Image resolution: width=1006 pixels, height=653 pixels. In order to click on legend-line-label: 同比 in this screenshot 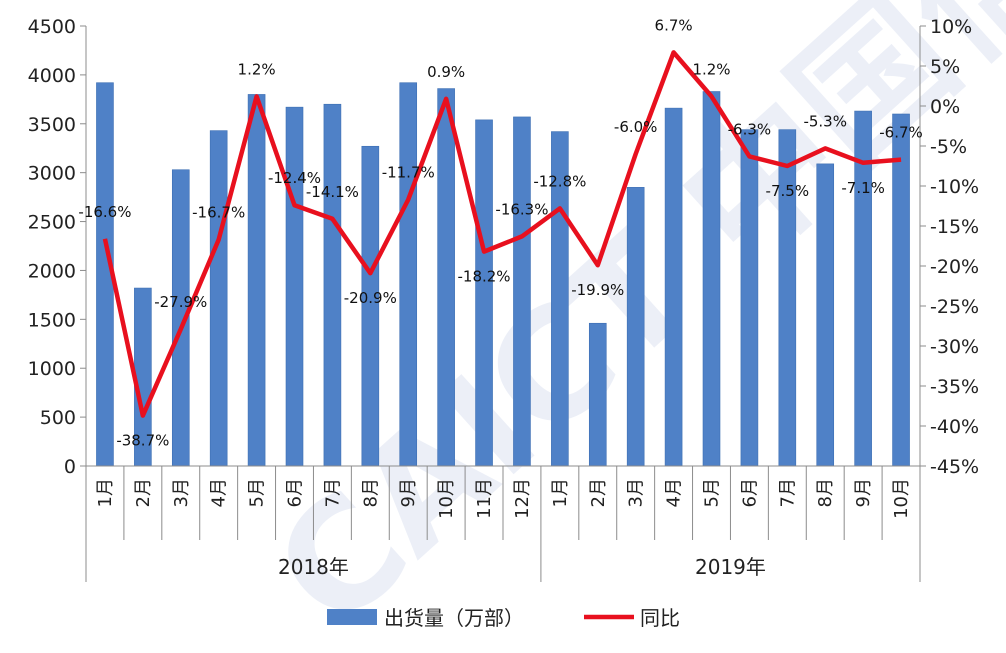, I will do `click(660, 618)`.